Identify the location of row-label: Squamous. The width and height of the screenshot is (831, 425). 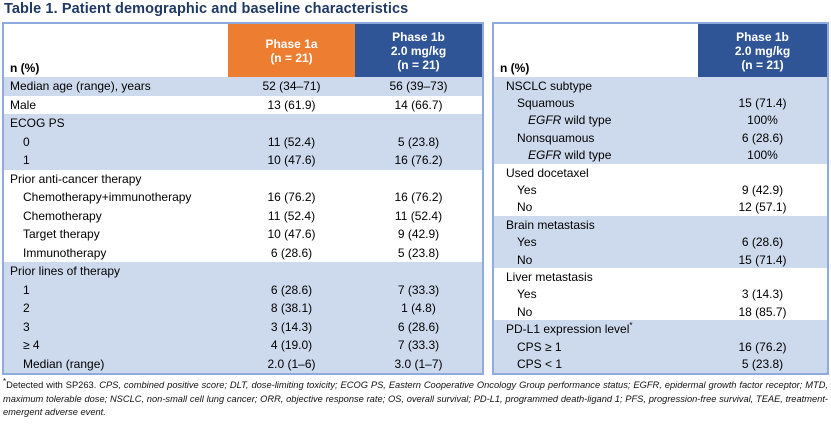
(546, 103).